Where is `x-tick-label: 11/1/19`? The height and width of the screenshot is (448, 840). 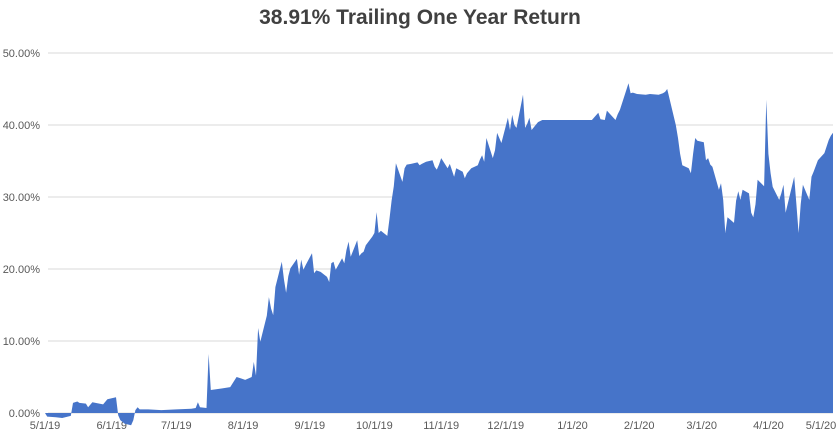 x-tick-label: 11/1/19 is located at coordinates (441, 426).